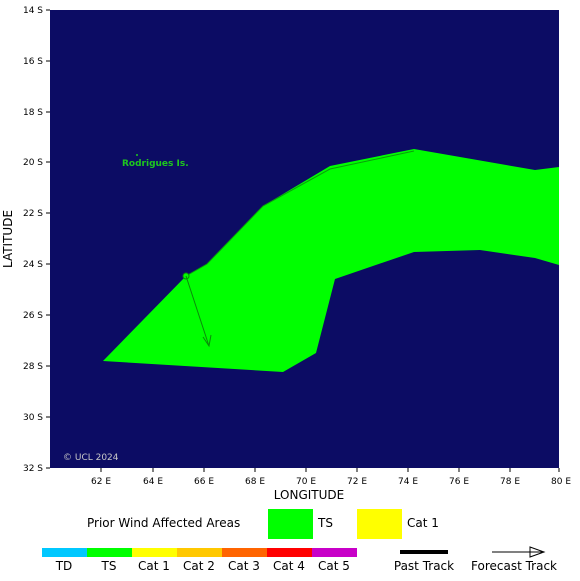 The width and height of the screenshot is (580, 581). I want to click on track-legend: Past Track Forecast Track, so click(475, 559).